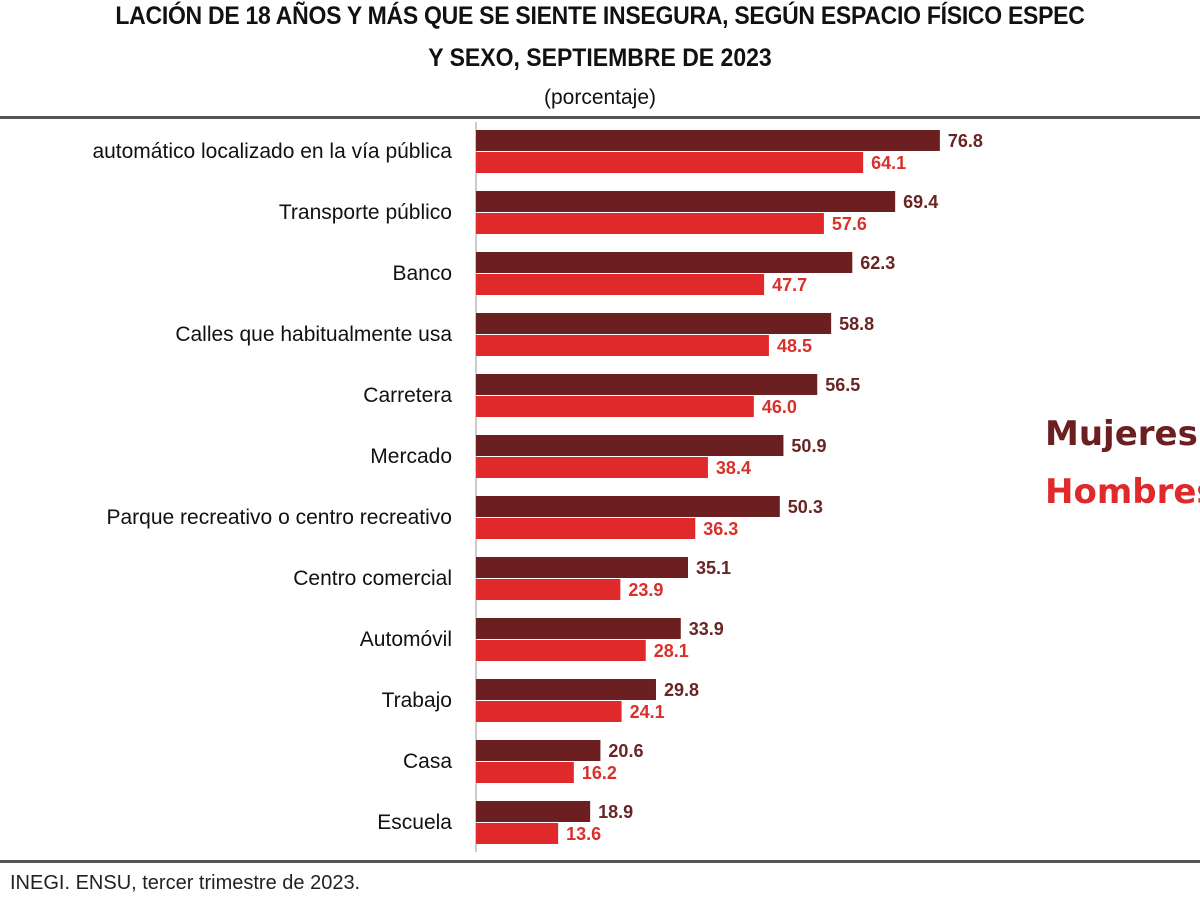 This screenshot has height=900, width=1200. I want to click on data-label-hombres: 24.1, so click(647, 712).